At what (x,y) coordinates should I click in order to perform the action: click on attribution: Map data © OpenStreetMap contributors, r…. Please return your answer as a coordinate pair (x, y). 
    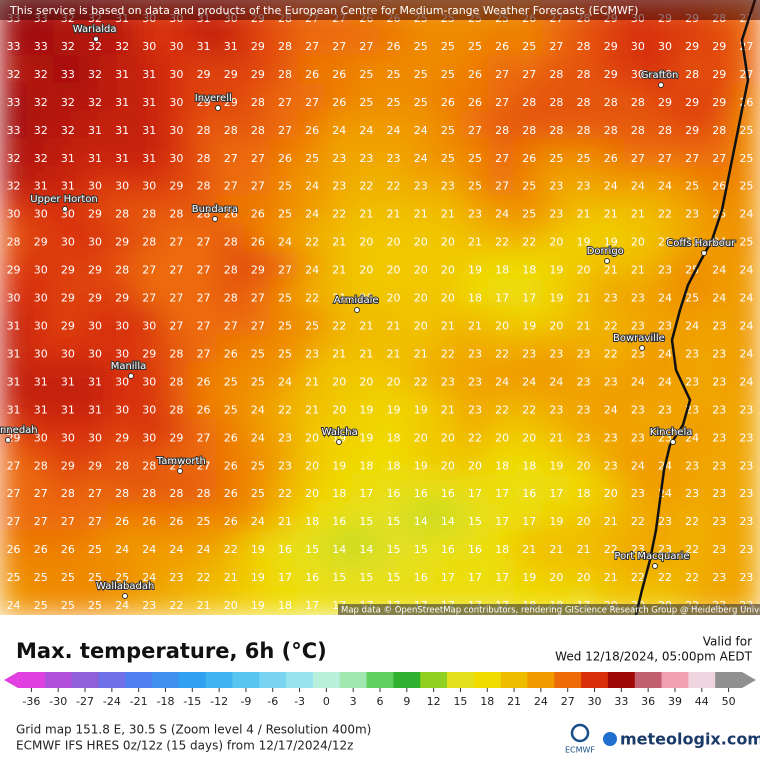
    Looking at the image, I should click on (550, 611).